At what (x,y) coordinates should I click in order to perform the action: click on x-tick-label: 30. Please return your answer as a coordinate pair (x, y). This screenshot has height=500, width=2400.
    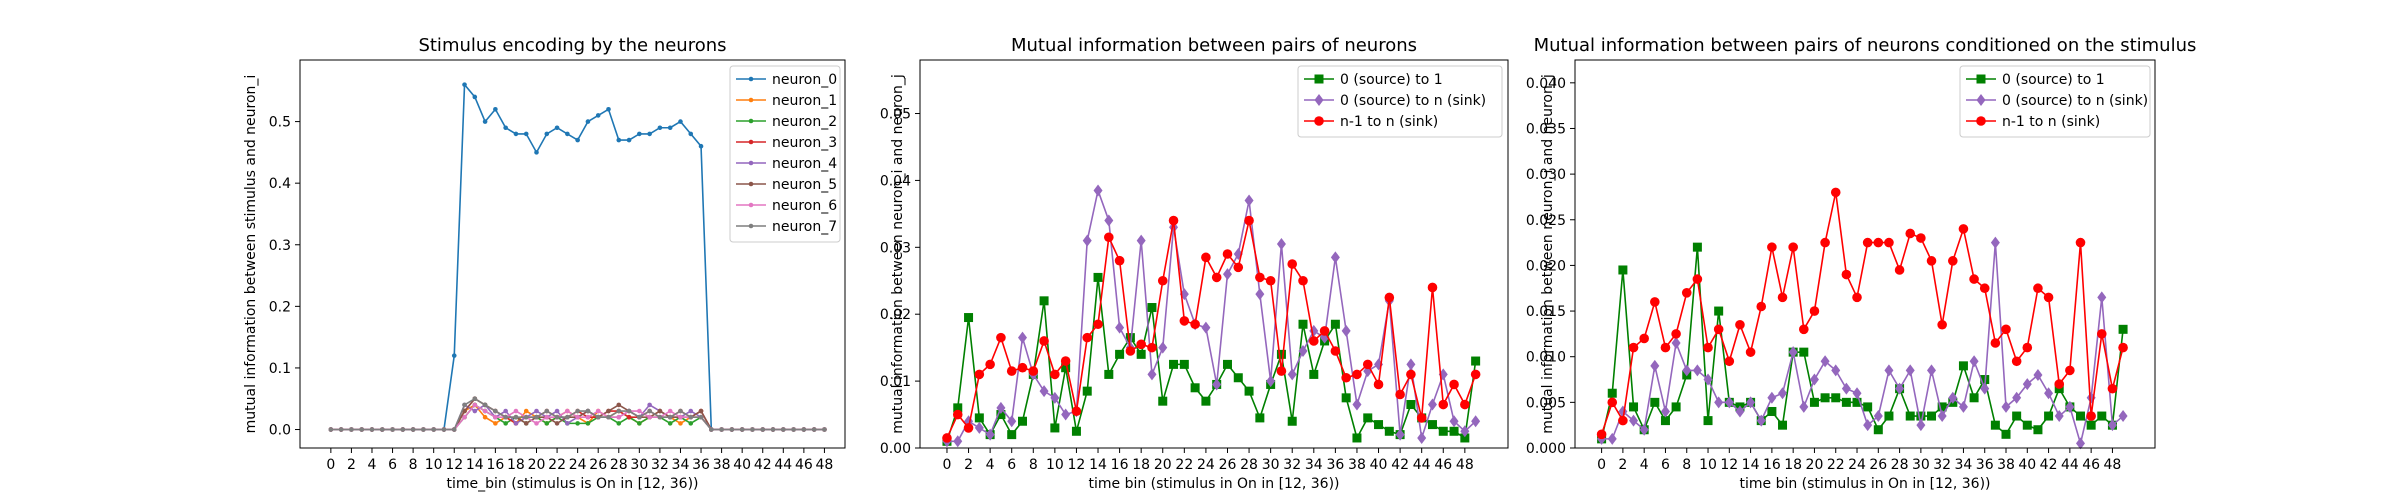
    Looking at the image, I should click on (1271, 465).